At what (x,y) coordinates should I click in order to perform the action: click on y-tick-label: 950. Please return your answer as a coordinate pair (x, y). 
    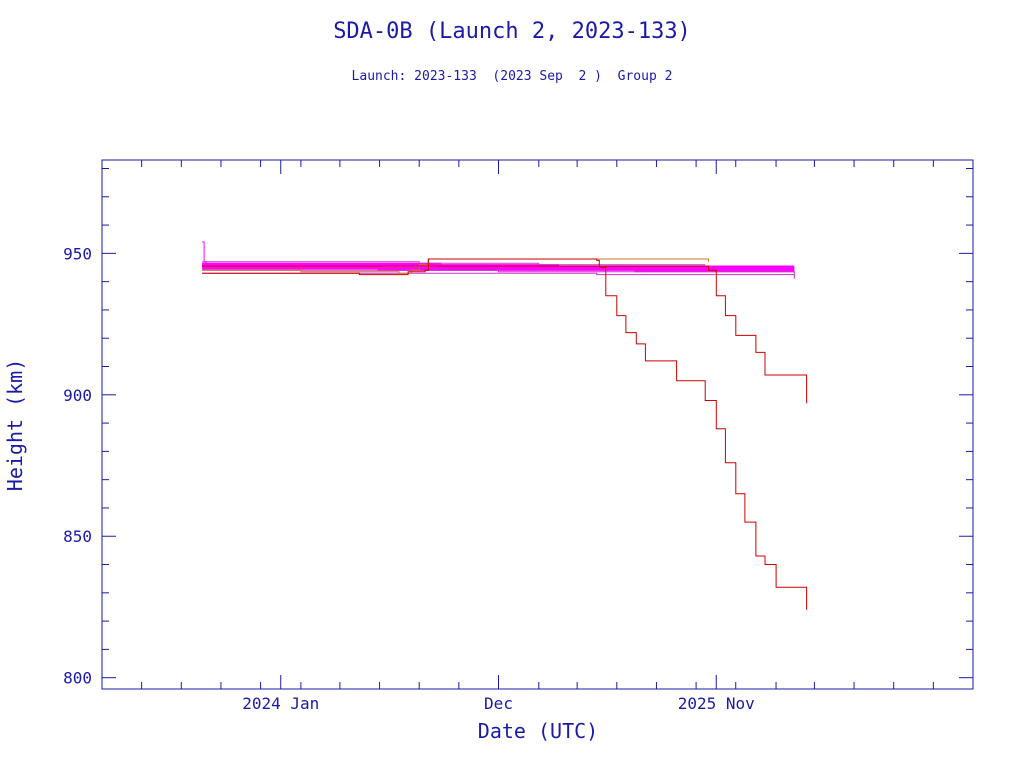
    Looking at the image, I should click on (77, 253).